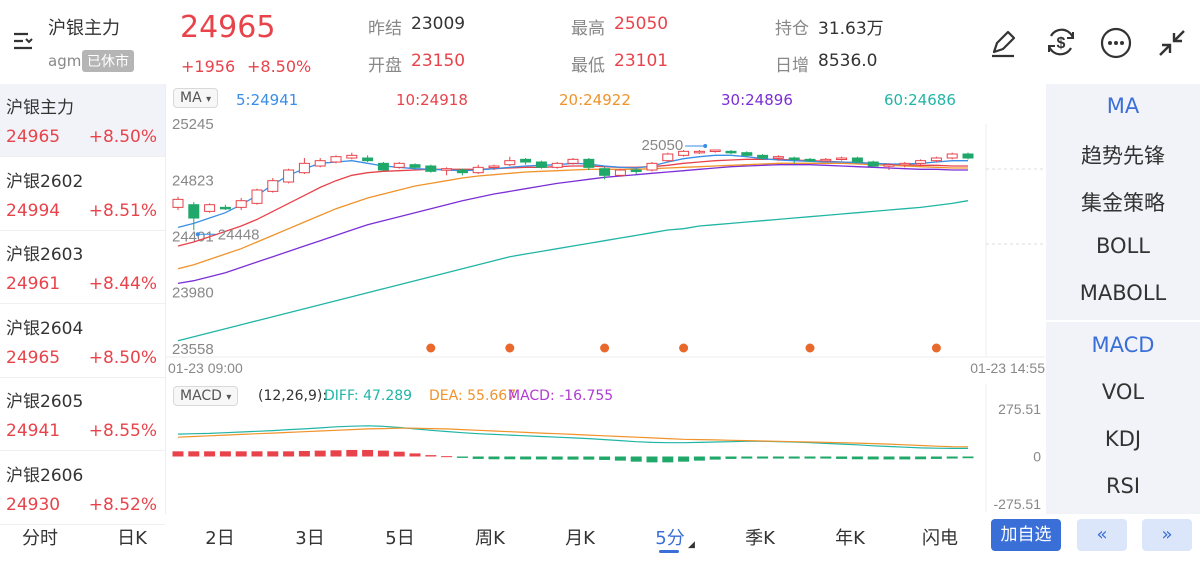 The height and width of the screenshot is (571, 1200). I want to click on prev-settle-label: 昨结, so click(385, 29).